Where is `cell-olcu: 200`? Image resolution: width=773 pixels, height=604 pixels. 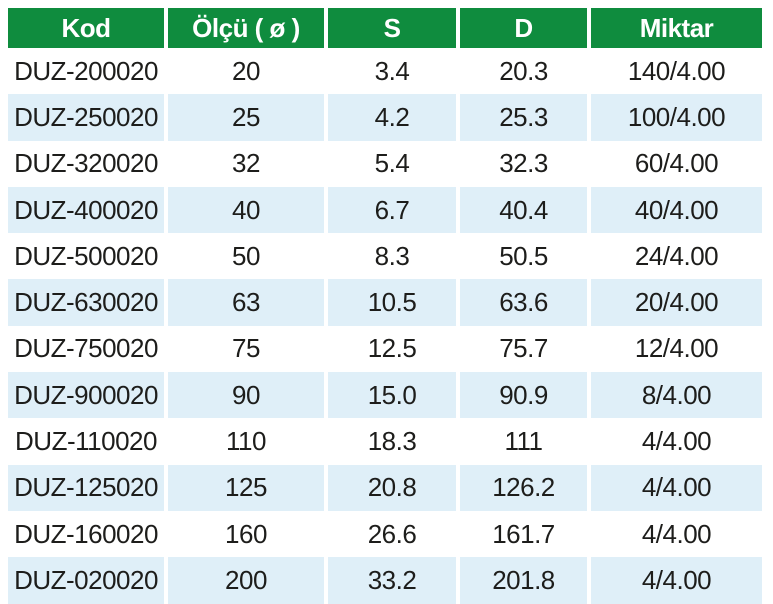
cell-olcu: 200 is located at coordinates (246, 580).